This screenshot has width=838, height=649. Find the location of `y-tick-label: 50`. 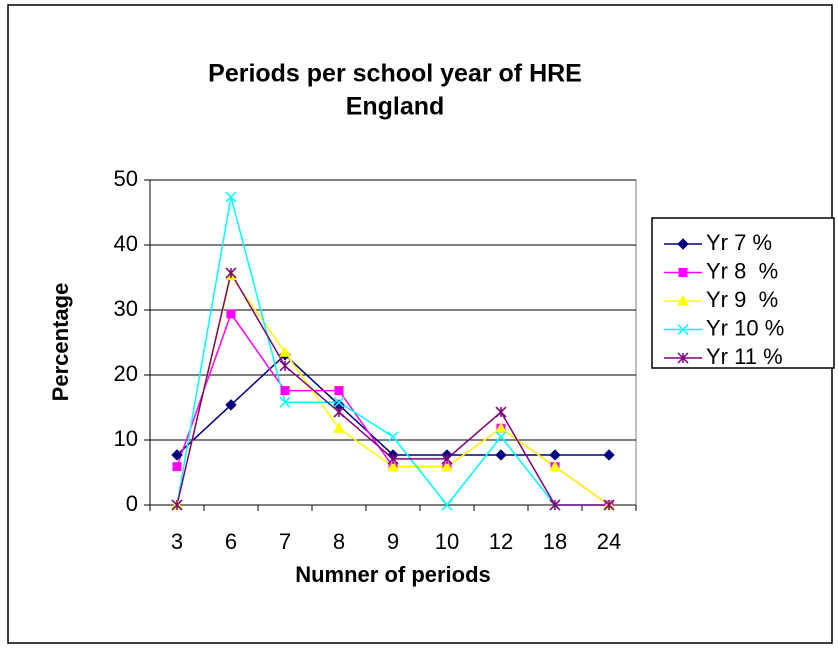

y-tick-label: 50 is located at coordinates (126, 178).